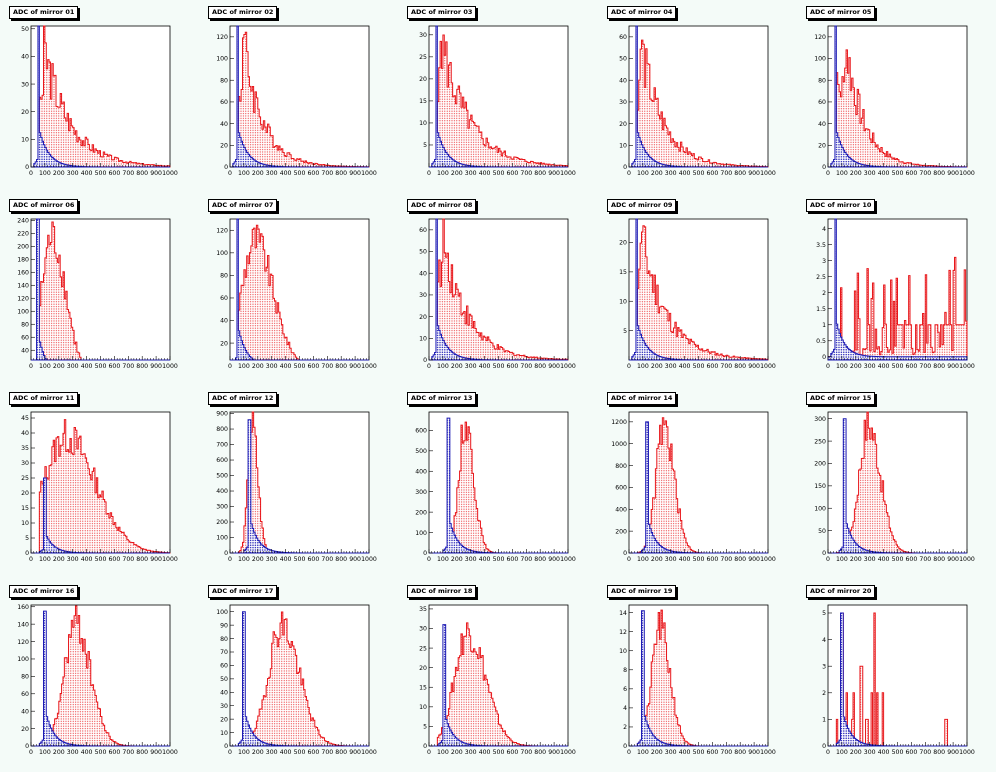  I want to click on panel-title-mirror-12: ADC of mirror 12, so click(243, 398).